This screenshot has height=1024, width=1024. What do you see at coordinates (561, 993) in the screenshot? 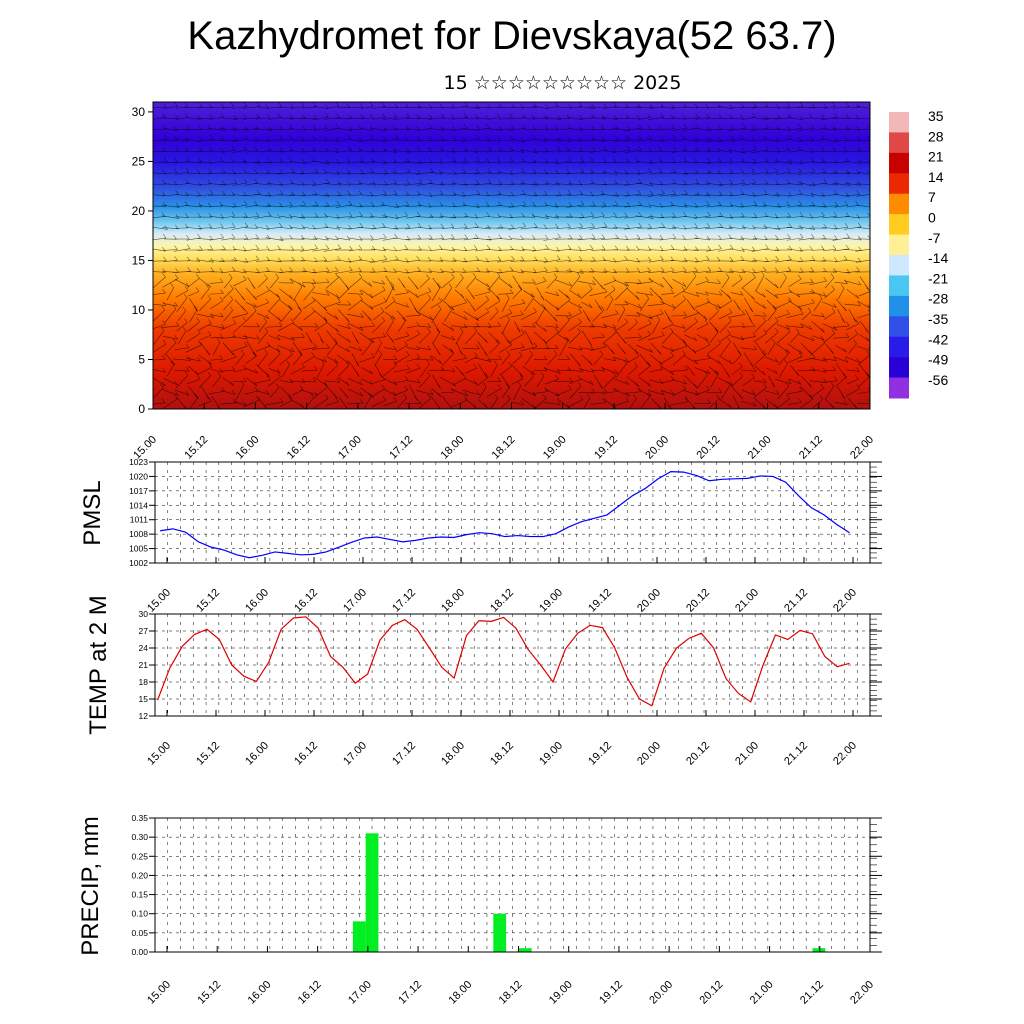
I see `x-tick-label: 19.00` at bounding box center [561, 993].